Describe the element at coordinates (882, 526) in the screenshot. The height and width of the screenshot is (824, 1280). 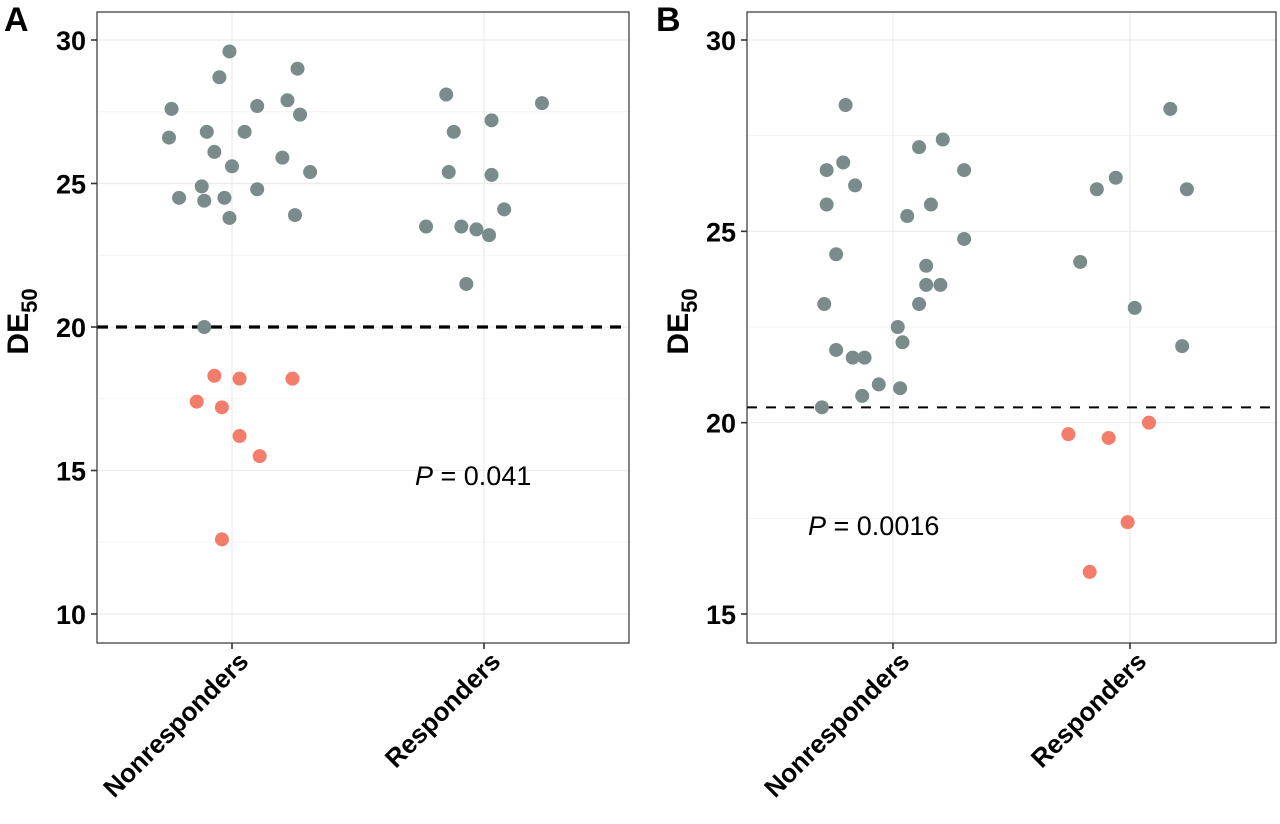
I see `p-value-text: = 0.0016` at that location.